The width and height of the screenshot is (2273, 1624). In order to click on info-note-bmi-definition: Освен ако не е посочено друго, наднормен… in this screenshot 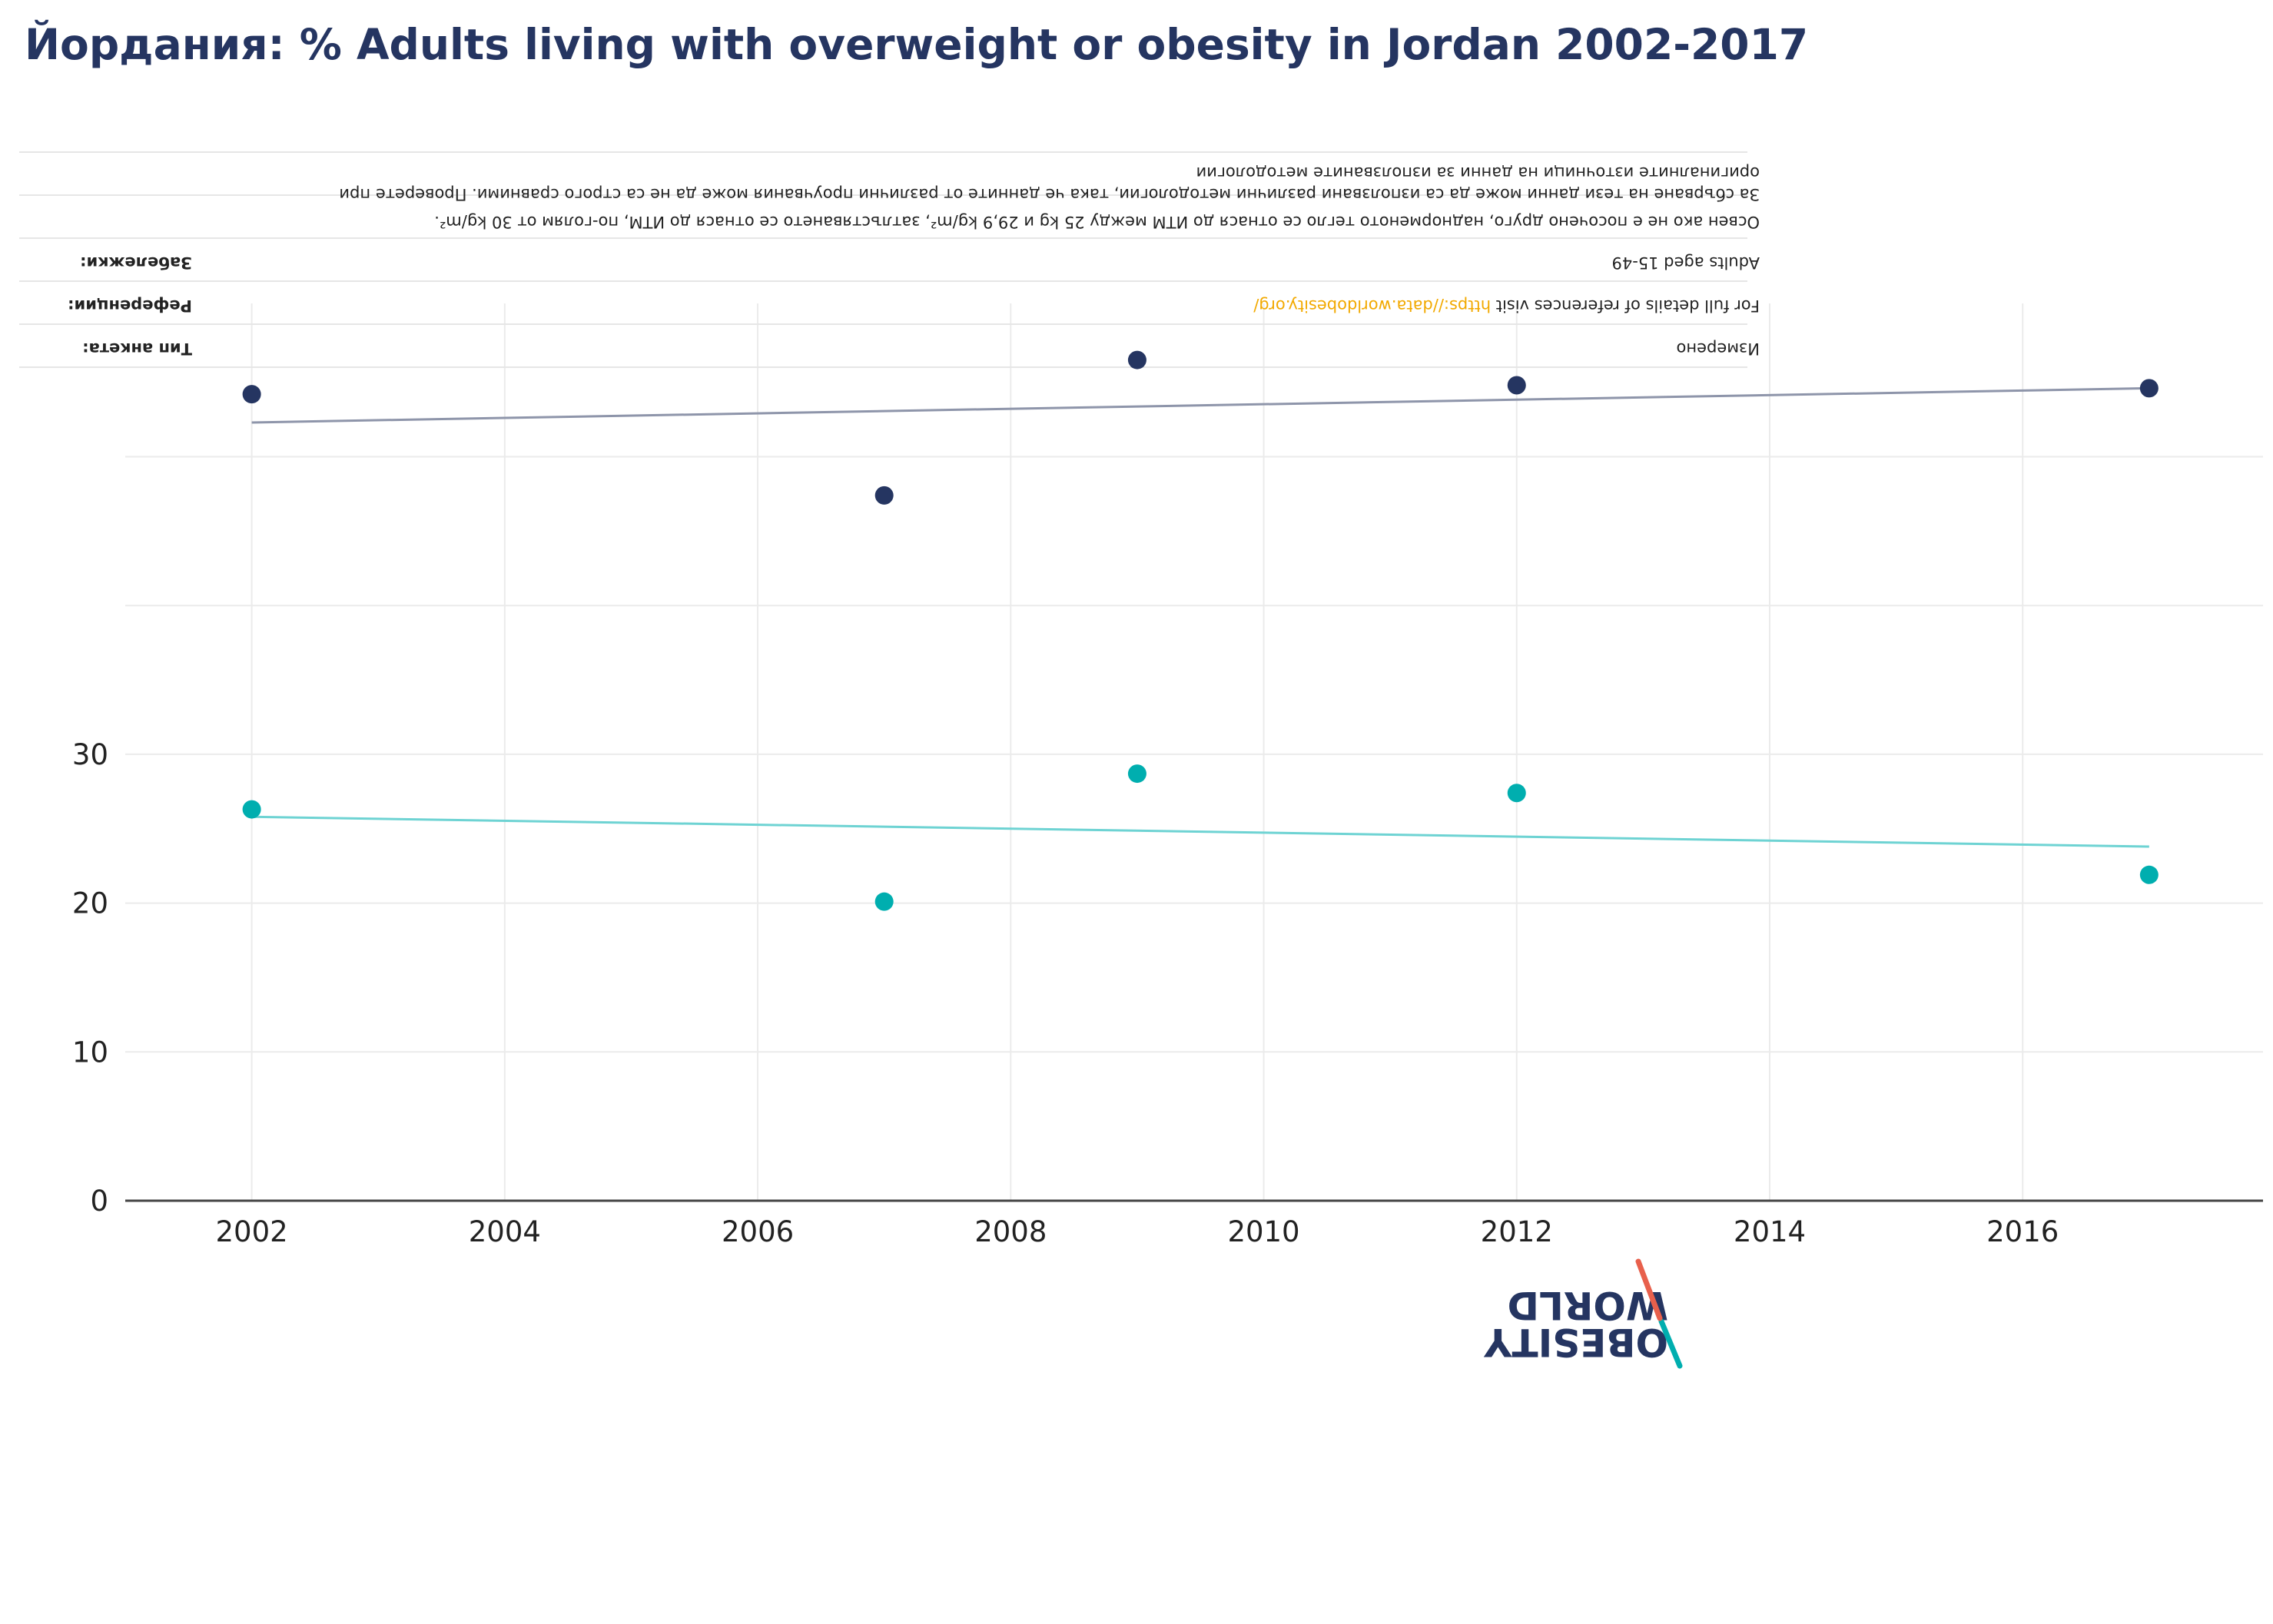, I will do `click(1097, 222)`.